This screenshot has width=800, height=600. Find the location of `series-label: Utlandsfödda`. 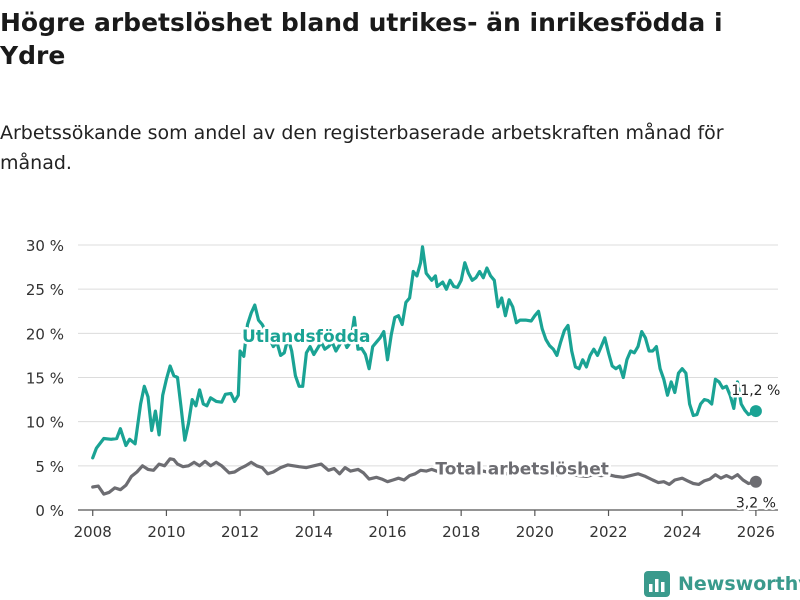

series-label: Utlandsfödda is located at coordinates (306, 337).